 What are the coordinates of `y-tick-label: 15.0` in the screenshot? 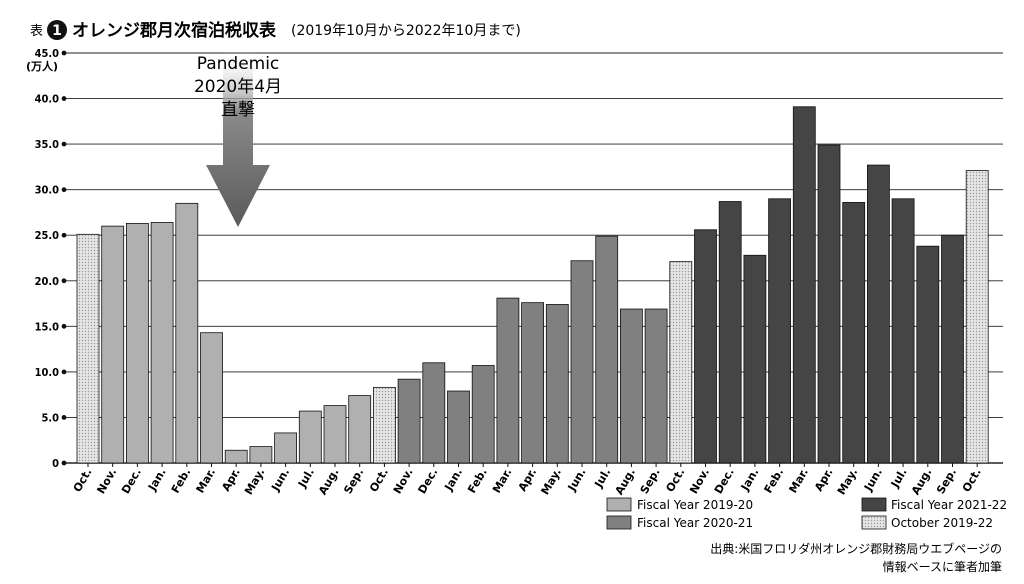 It's located at (47, 326).